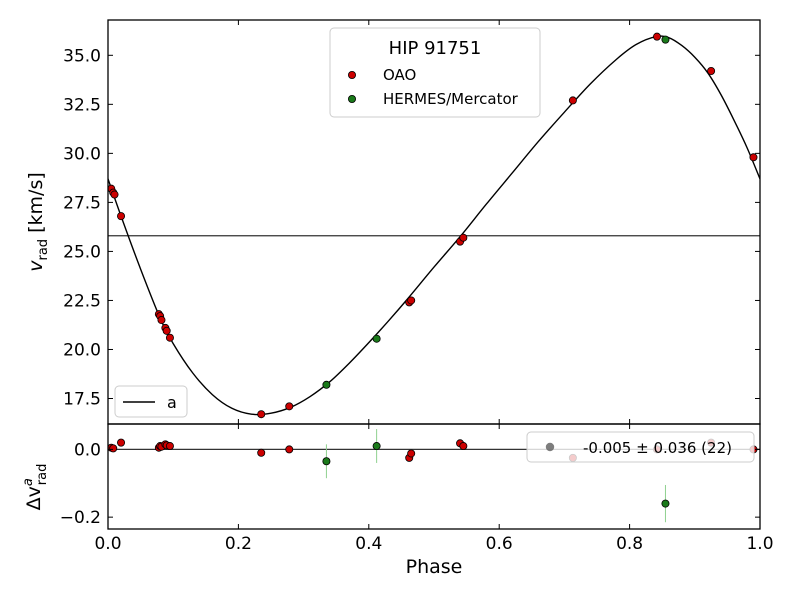 The height and width of the screenshot is (600, 800). What do you see at coordinates (82, 56) in the screenshot?
I see `rv-y-tick-label-7: 35.0` at bounding box center [82, 56].